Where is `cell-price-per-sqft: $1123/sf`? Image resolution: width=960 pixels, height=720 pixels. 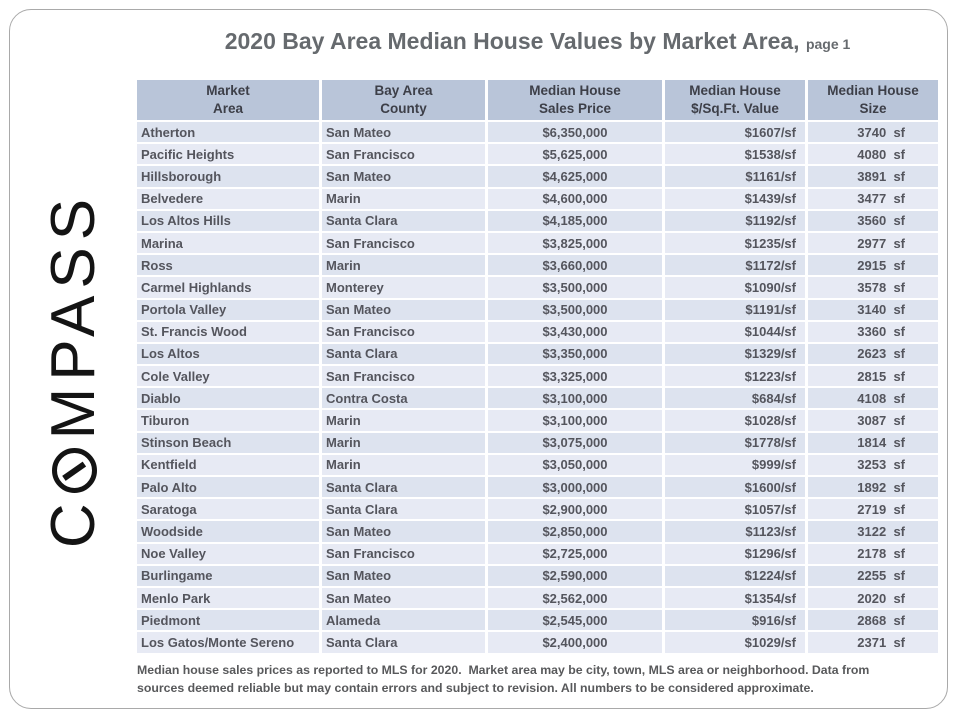
cell-price-per-sqft: $1123/sf is located at coordinates (736, 531).